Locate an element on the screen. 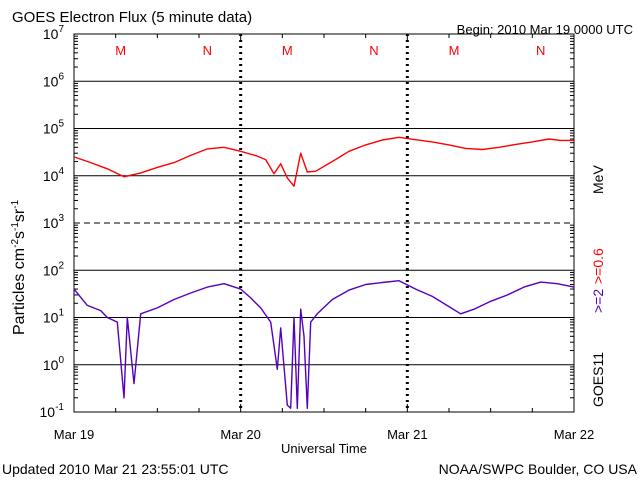 This screenshot has width=640, height=480. right-label-unit: MeV is located at coordinates (598, 179).